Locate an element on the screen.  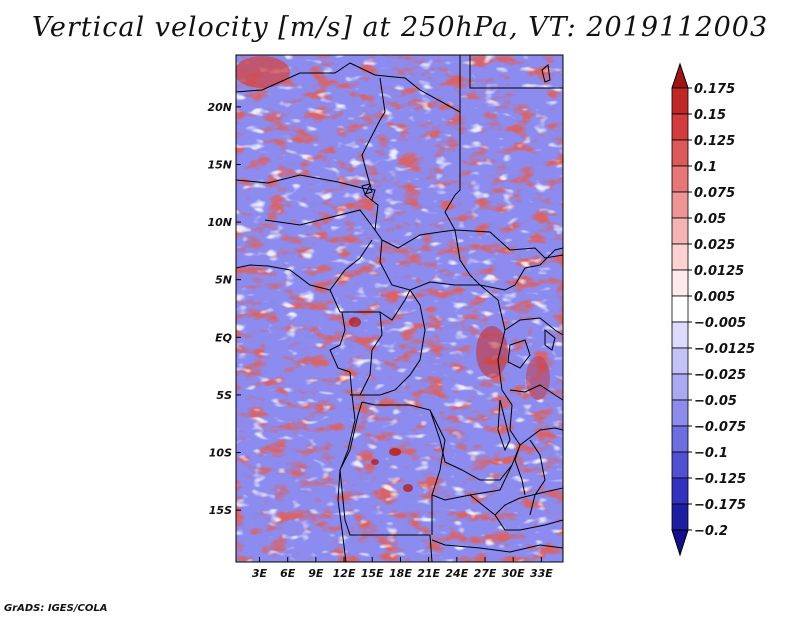
lat-label: 15N is located at coordinates (219, 164).